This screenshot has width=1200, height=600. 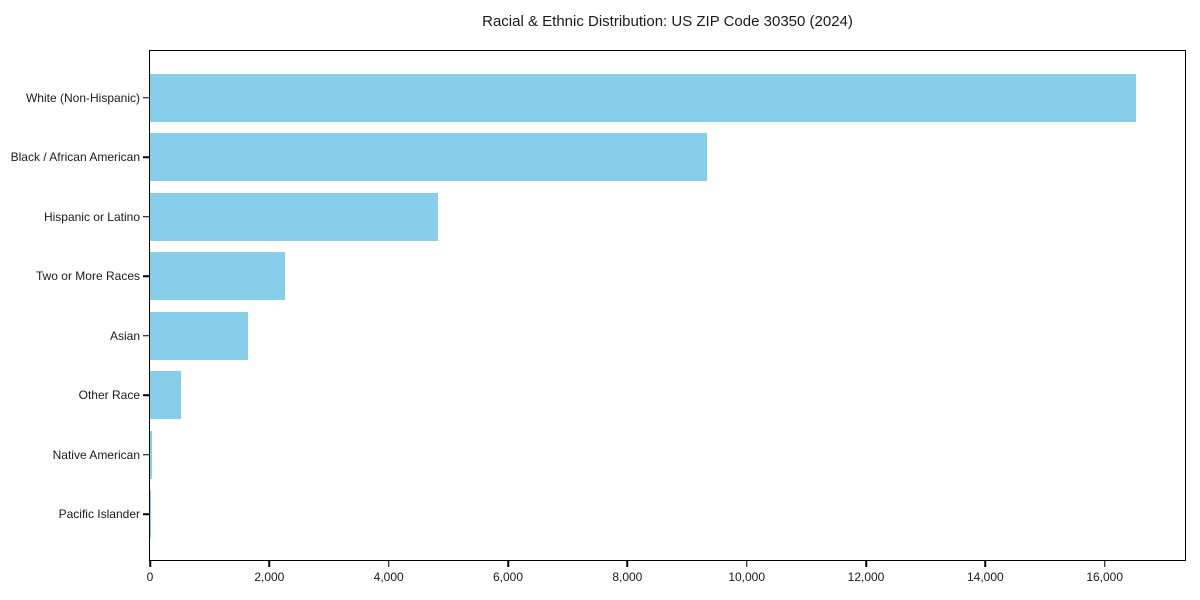 I want to click on bar-row: Other Race, so click(x=632, y=396).